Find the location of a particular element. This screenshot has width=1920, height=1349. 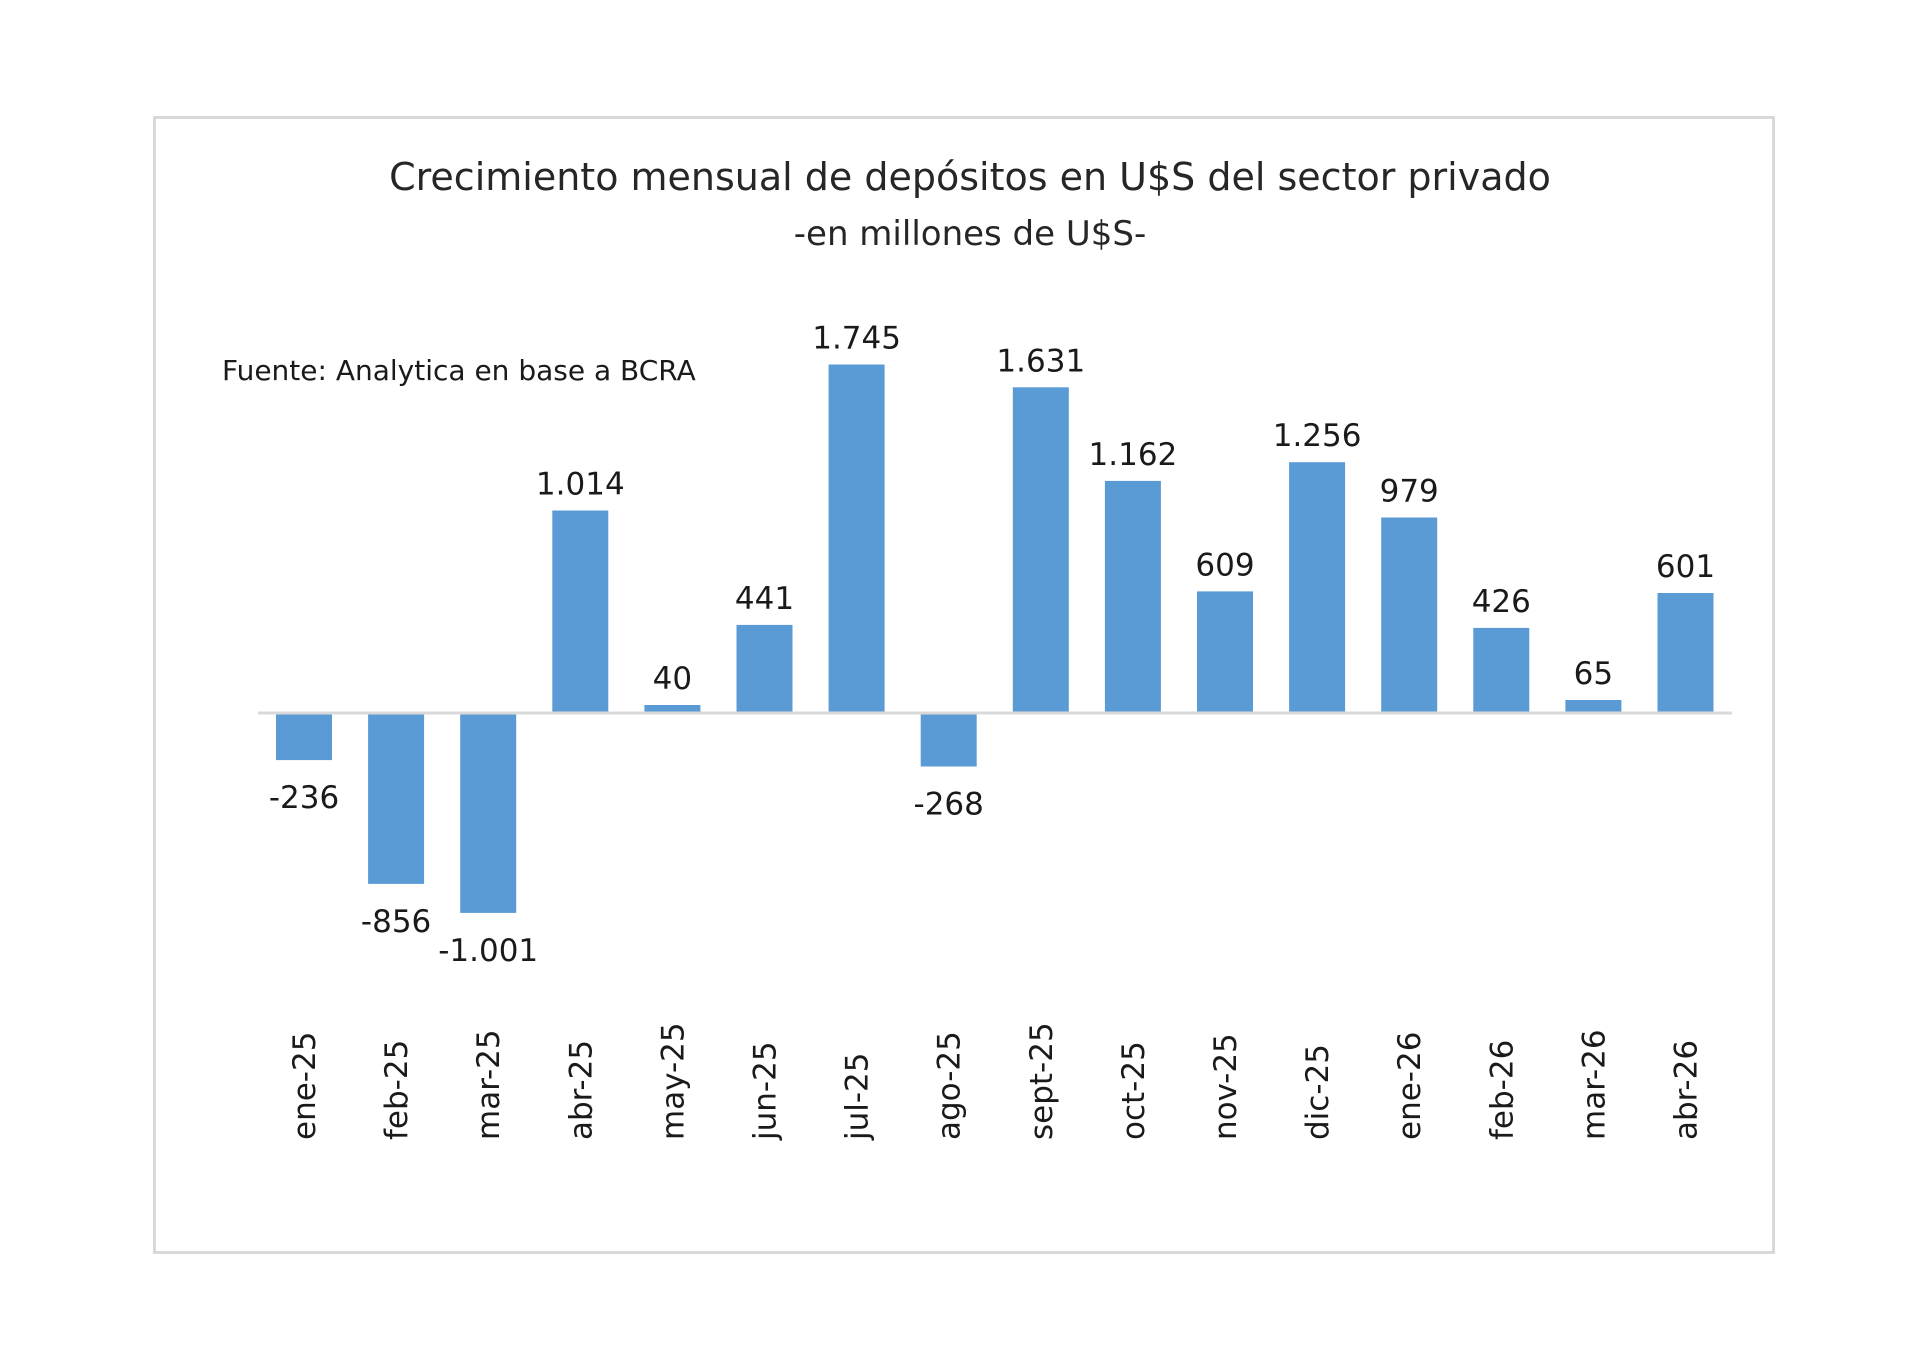

data-label-oct-25: 1.162 is located at coordinates (1133, 455).